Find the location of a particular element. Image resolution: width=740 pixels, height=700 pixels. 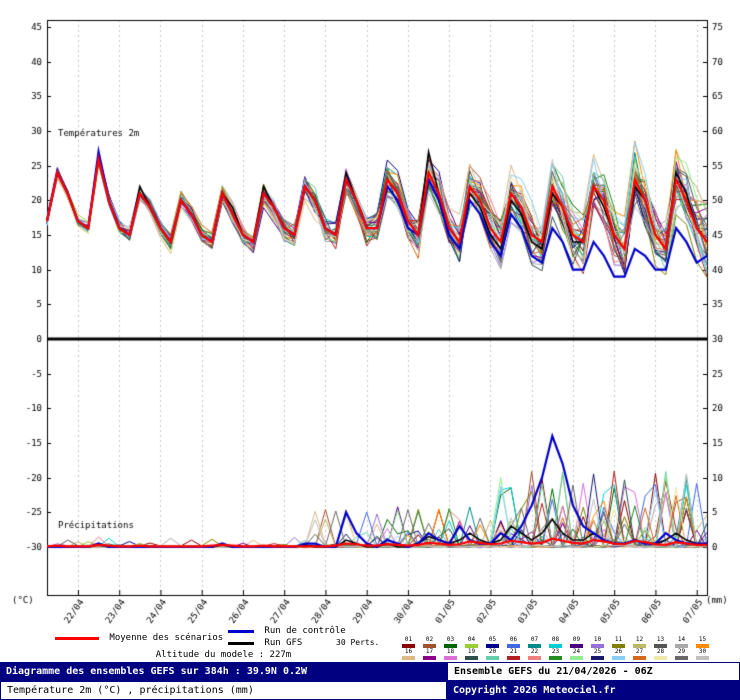

pert-swatch-07: 07 is located at coordinates (534, 642).